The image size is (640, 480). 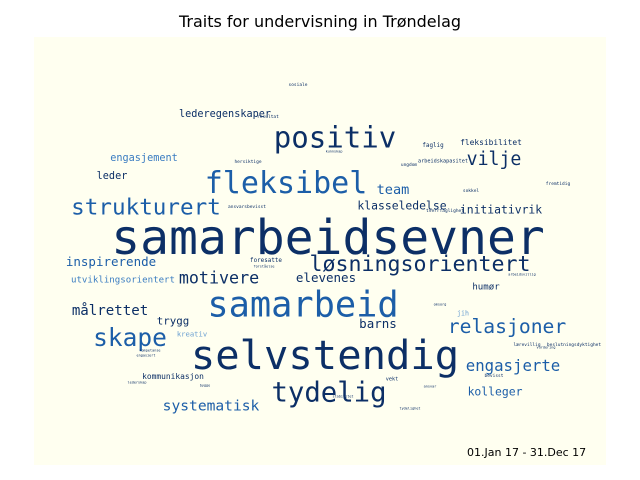 What do you see at coordinates (248, 162) in the screenshot?
I see `word-hersiktige: hersiktige` at bounding box center [248, 162].